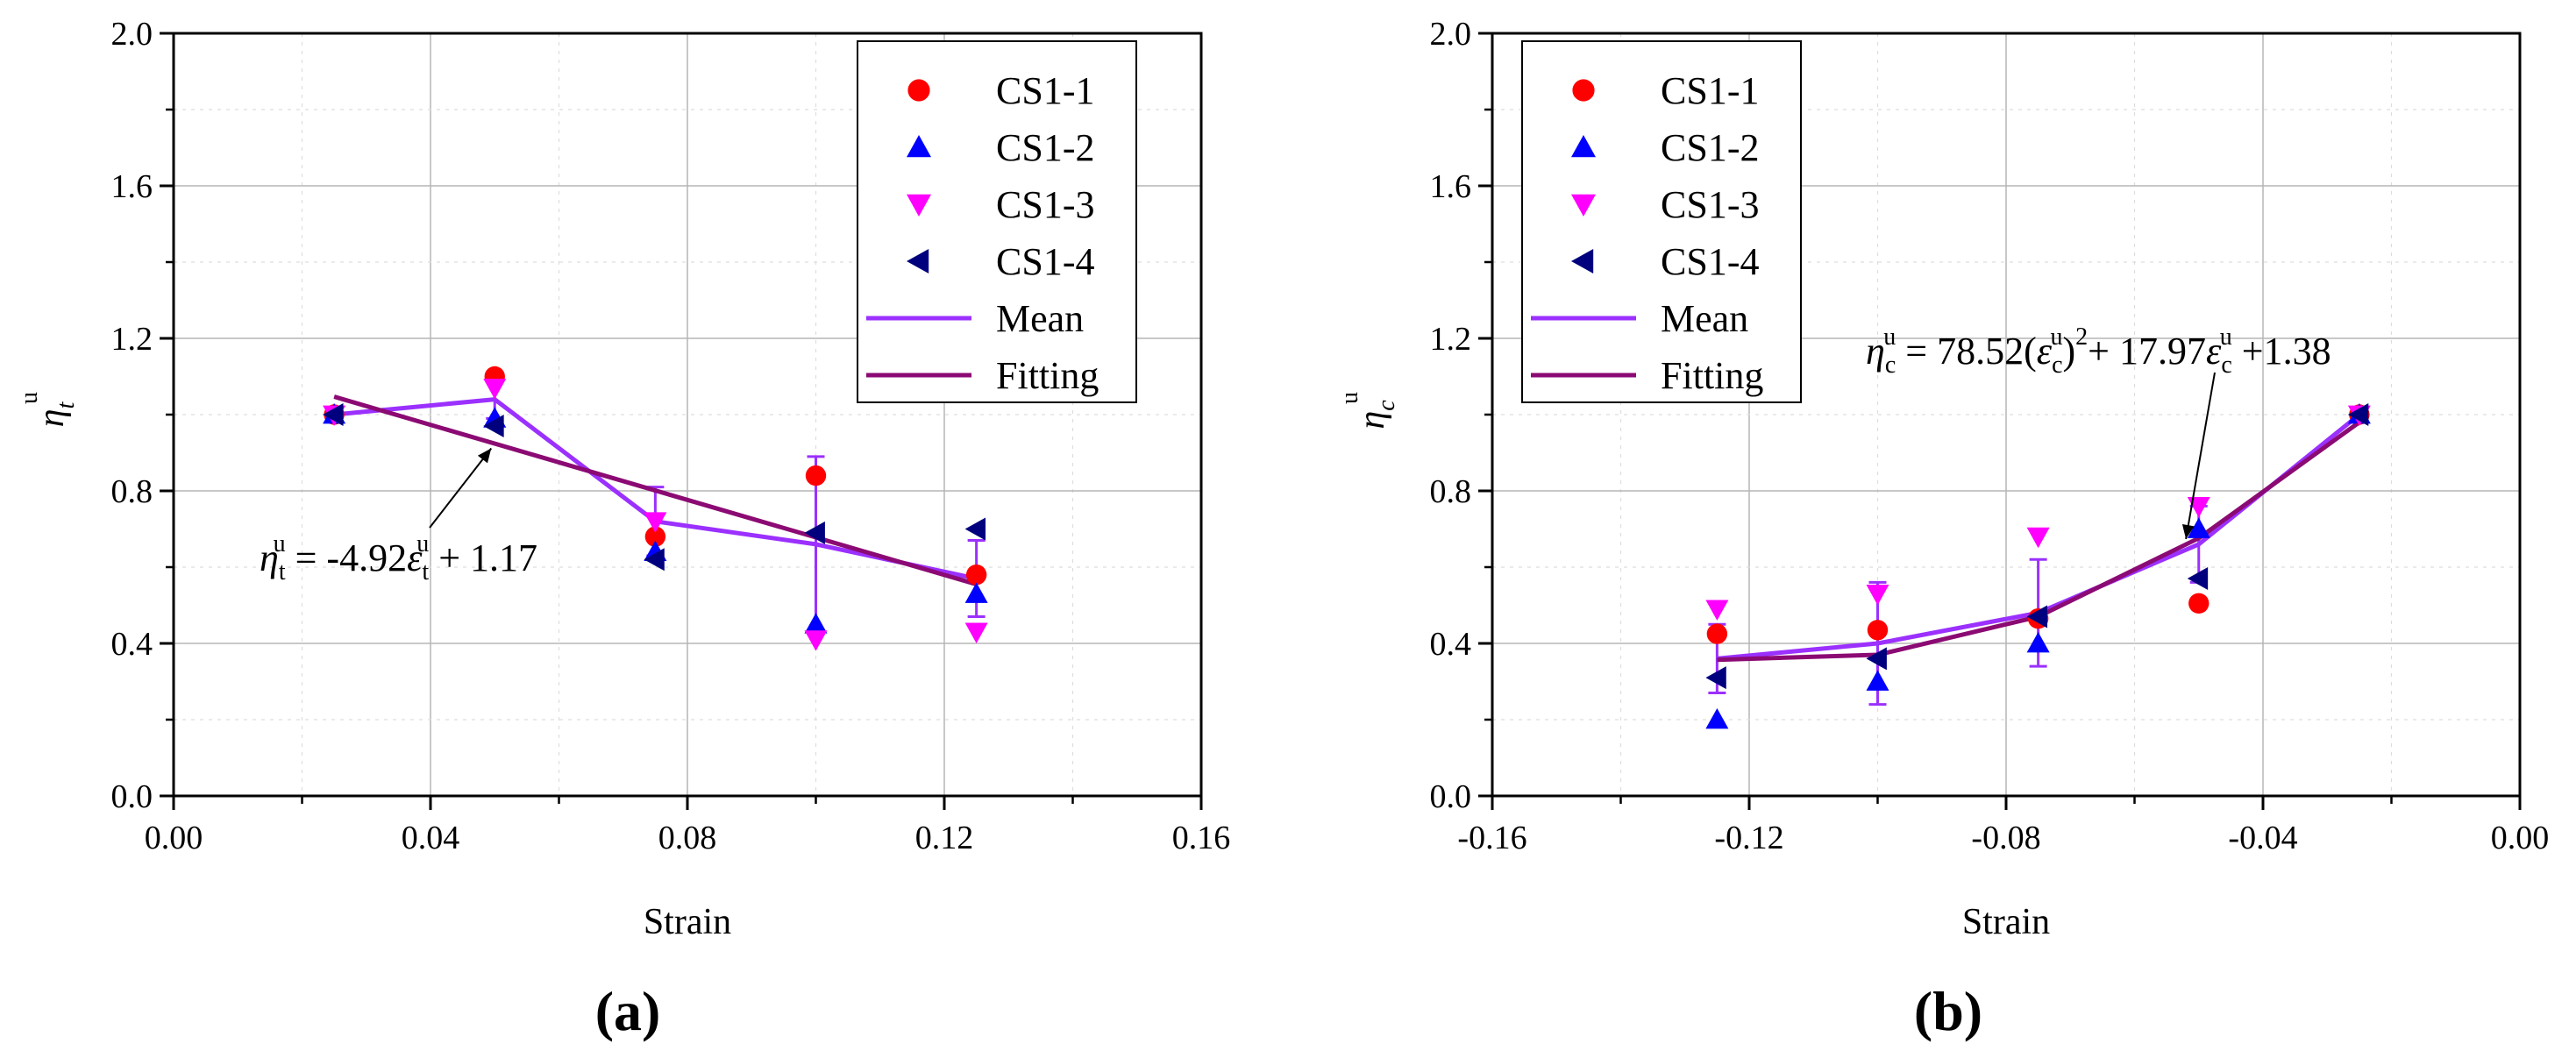 Image resolution: width=2576 pixels, height=1058 pixels. I want to click on legend-a: CS1-1 CS1-2 CS1-3 CS1-4 Mean Fitting, so click(997, 221).